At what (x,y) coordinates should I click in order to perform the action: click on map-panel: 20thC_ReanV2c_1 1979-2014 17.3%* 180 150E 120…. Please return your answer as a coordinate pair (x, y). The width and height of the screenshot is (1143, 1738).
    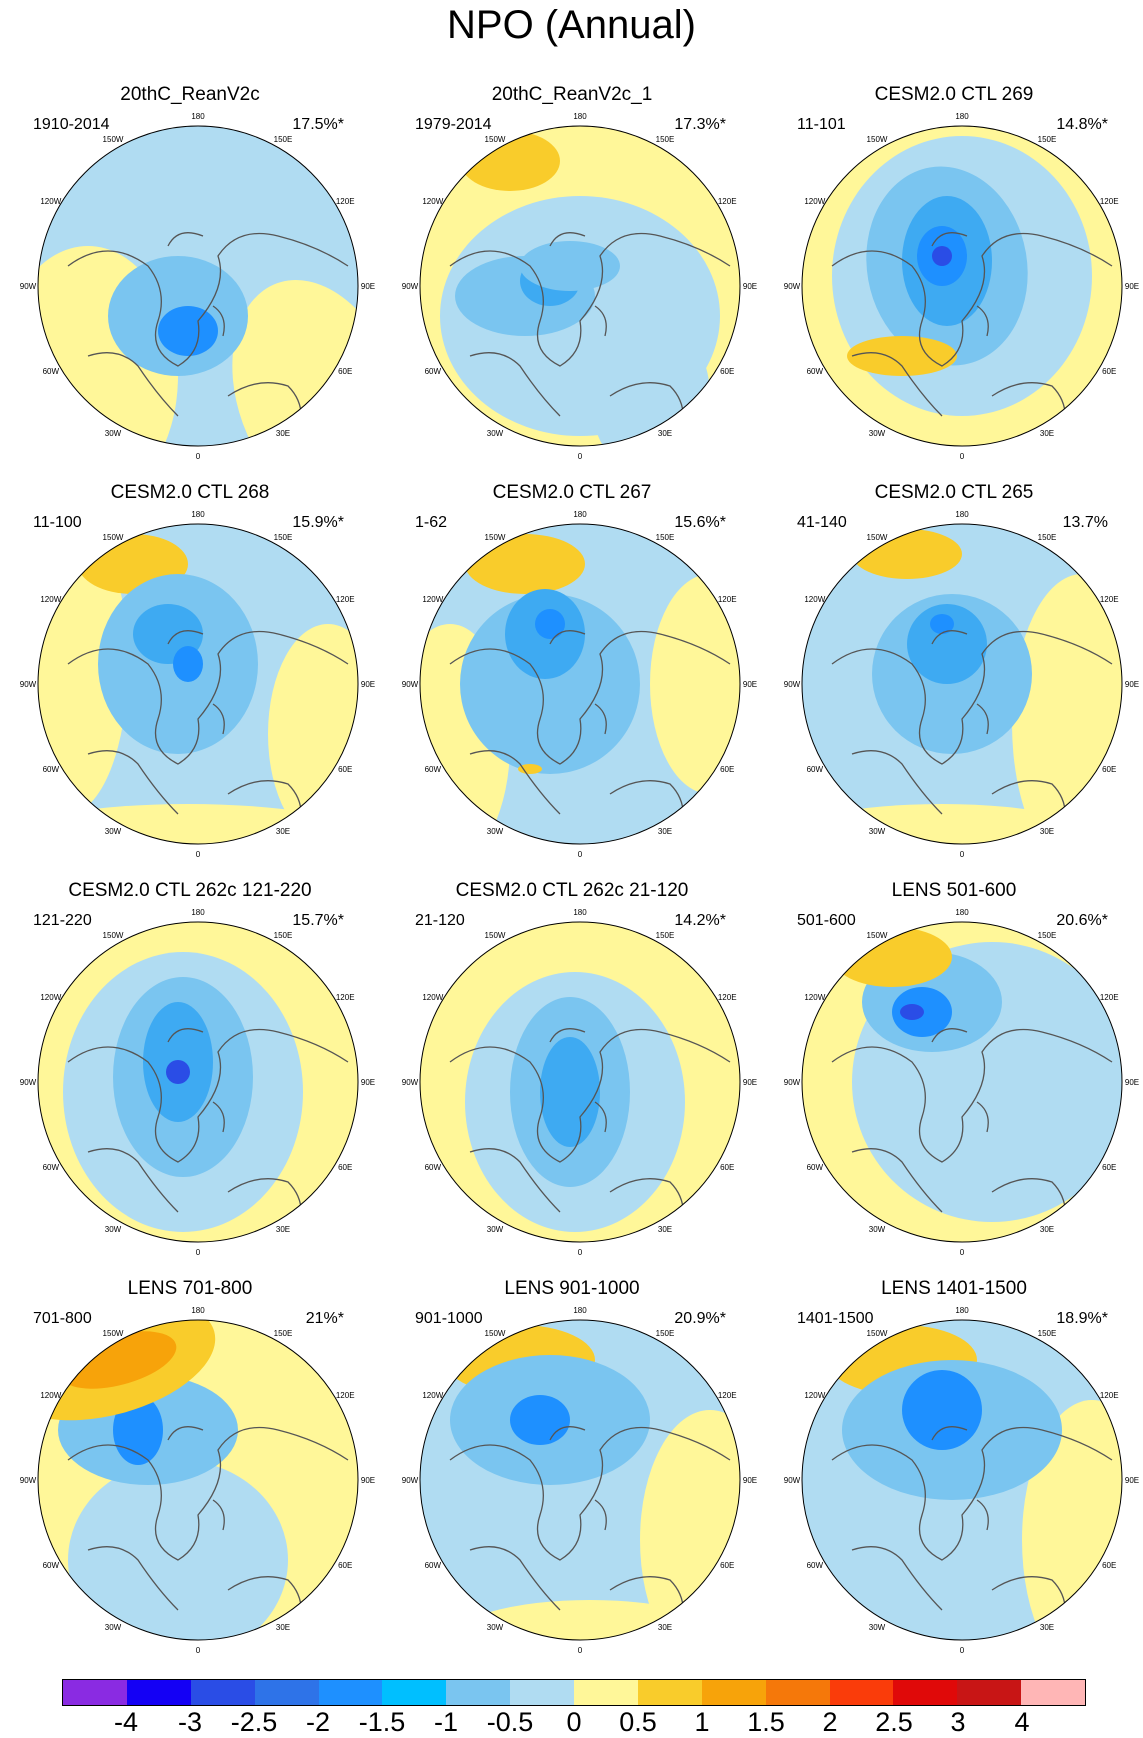
    Looking at the image, I should click on (572, 230).